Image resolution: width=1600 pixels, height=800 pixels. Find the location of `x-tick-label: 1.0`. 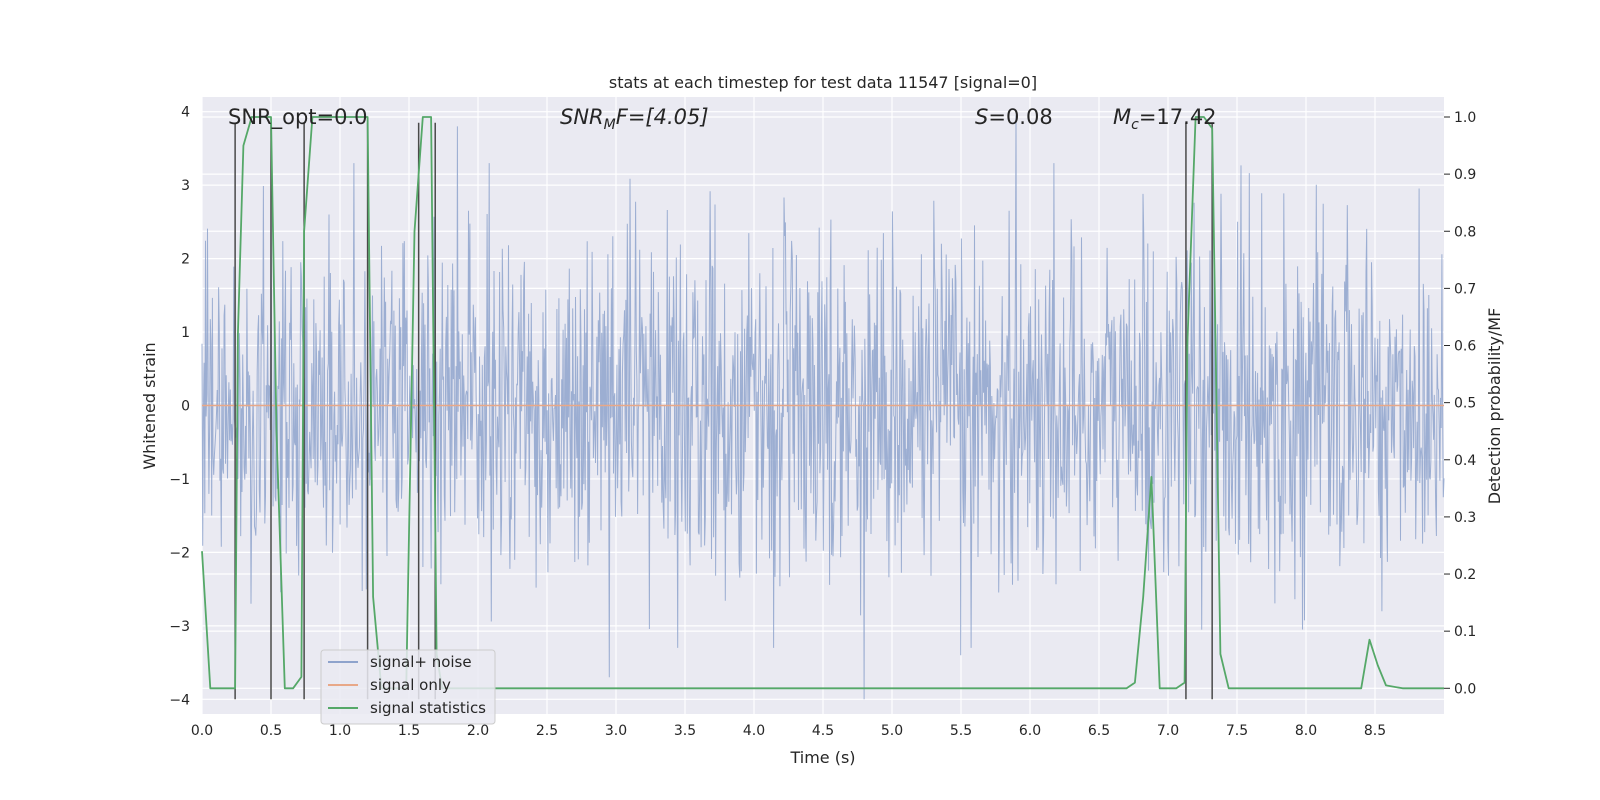

x-tick-label: 1.0 is located at coordinates (340, 731).